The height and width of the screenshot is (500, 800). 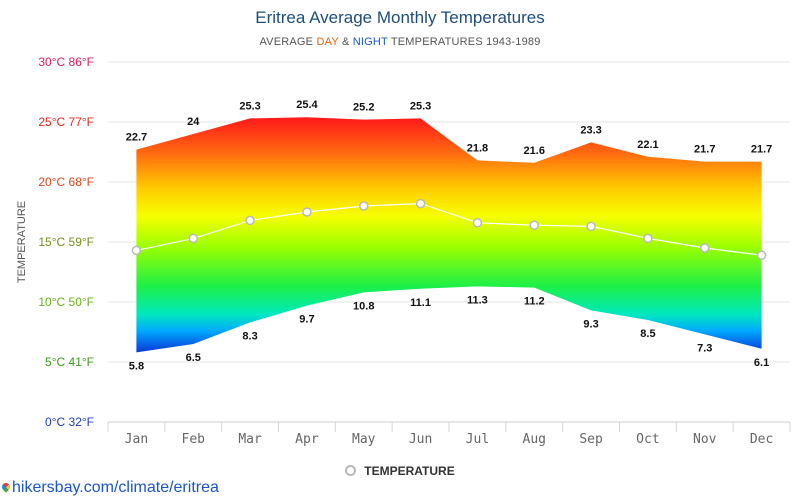 I want to click on day-value-label: 25.2, so click(x=363, y=108).